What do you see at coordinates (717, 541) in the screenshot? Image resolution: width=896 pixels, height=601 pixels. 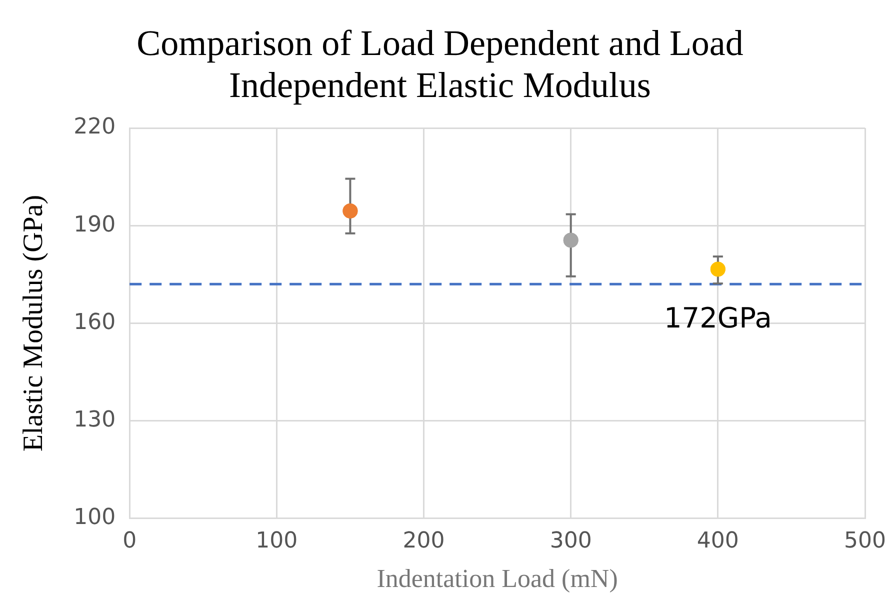 I see `x-tick-label: 400` at bounding box center [717, 541].